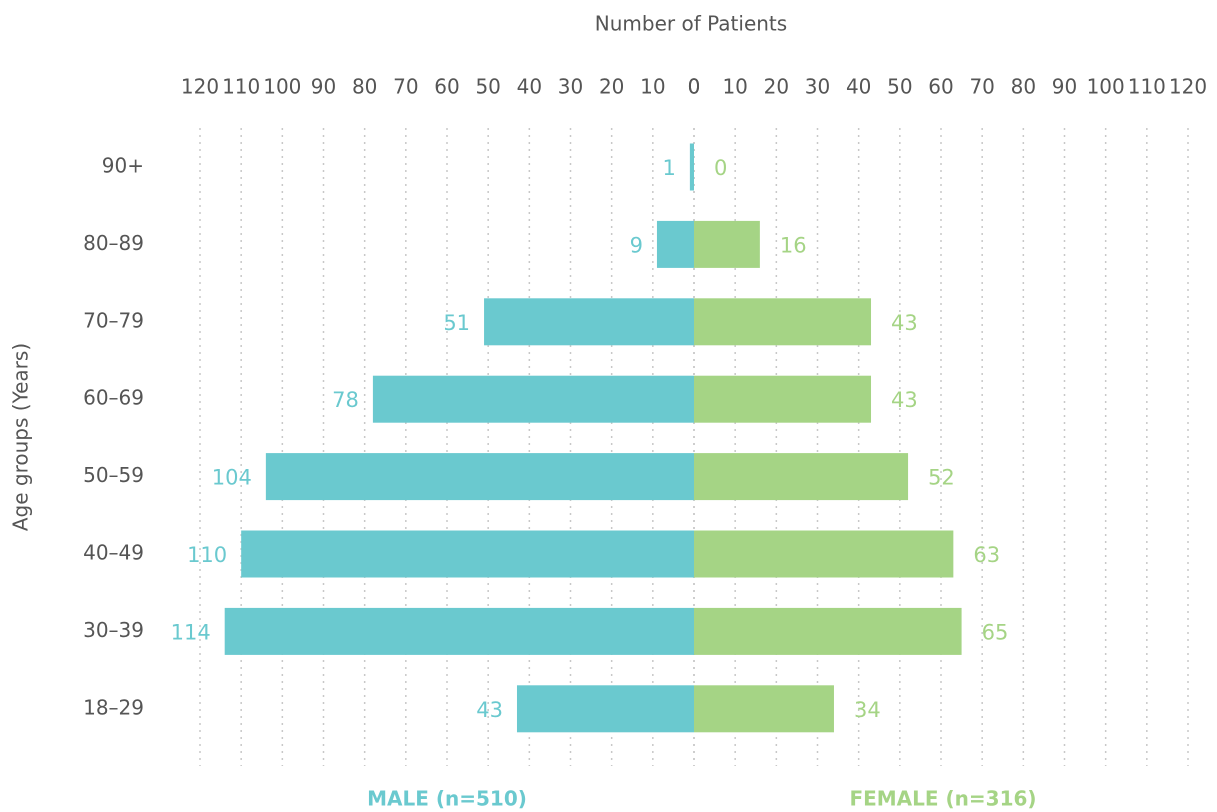 The height and width of the screenshot is (812, 1217). Describe the element at coordinates (113, 243) in the screenshot. I see `y-tick-label: 80–89` at that location.